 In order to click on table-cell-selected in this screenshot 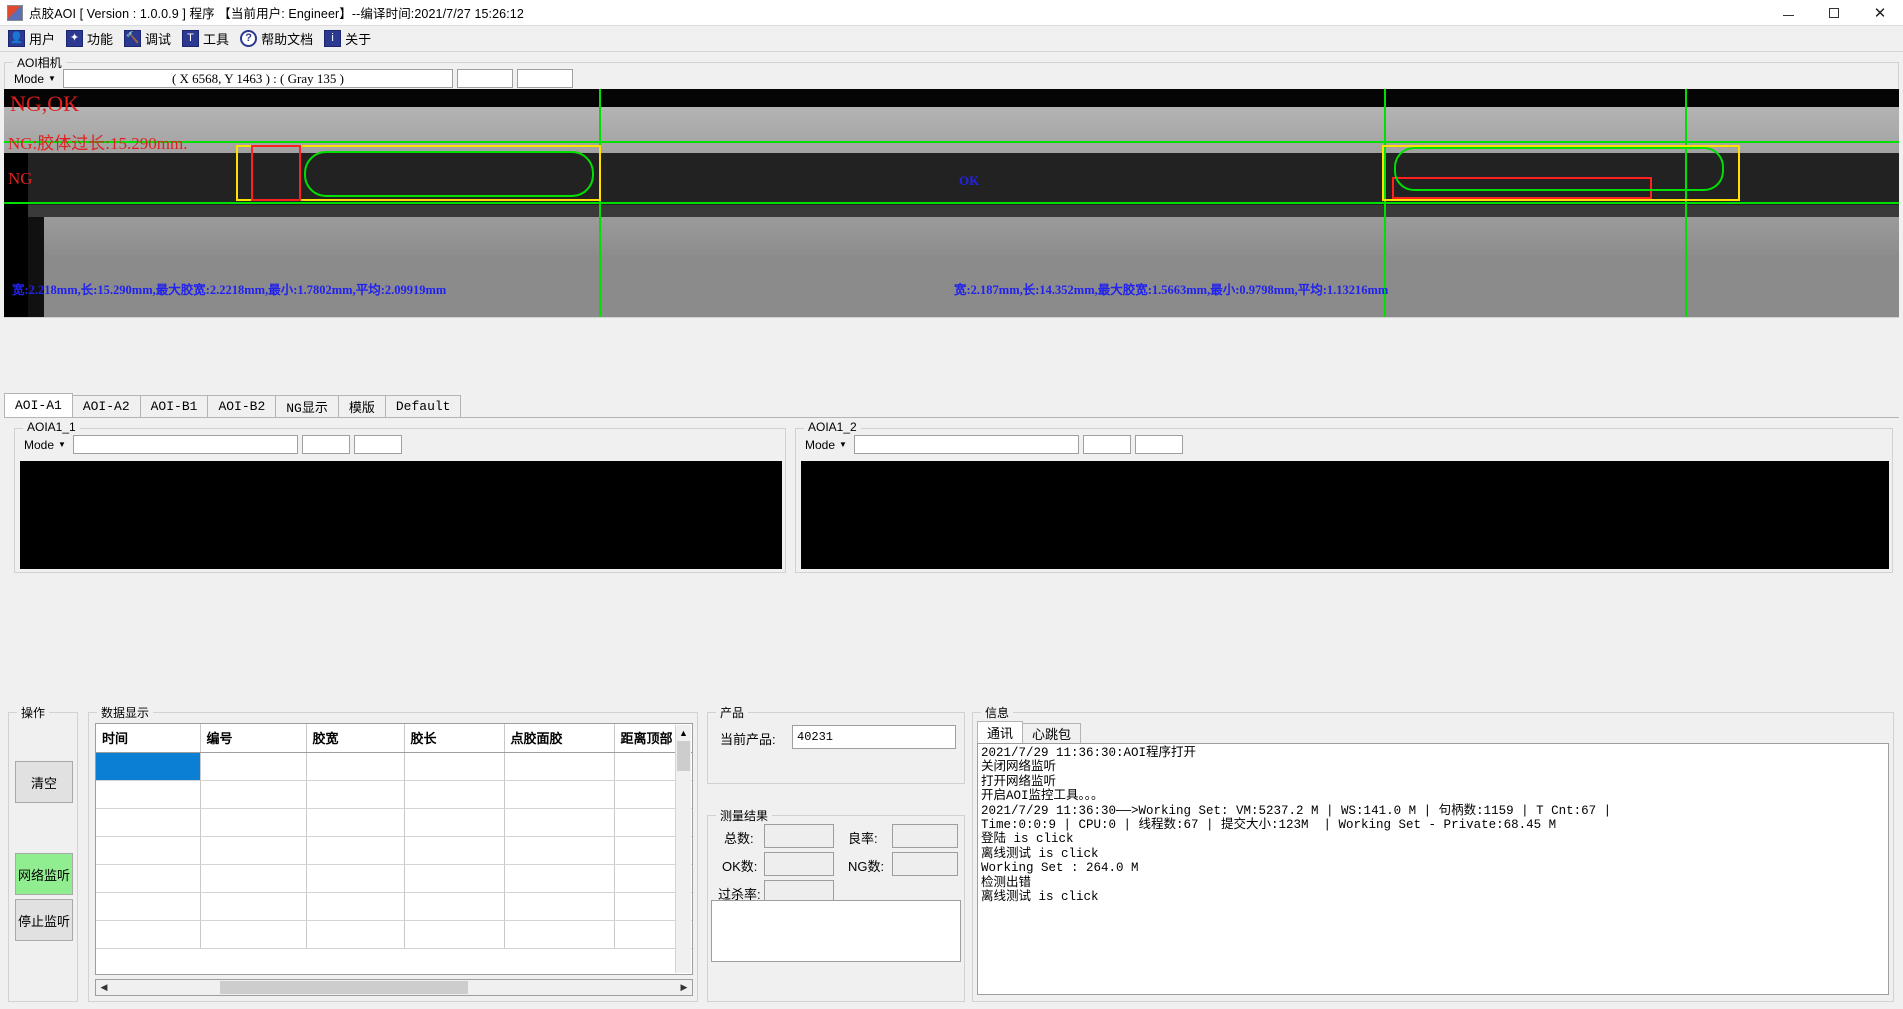, I will do `click(148, 766)`.